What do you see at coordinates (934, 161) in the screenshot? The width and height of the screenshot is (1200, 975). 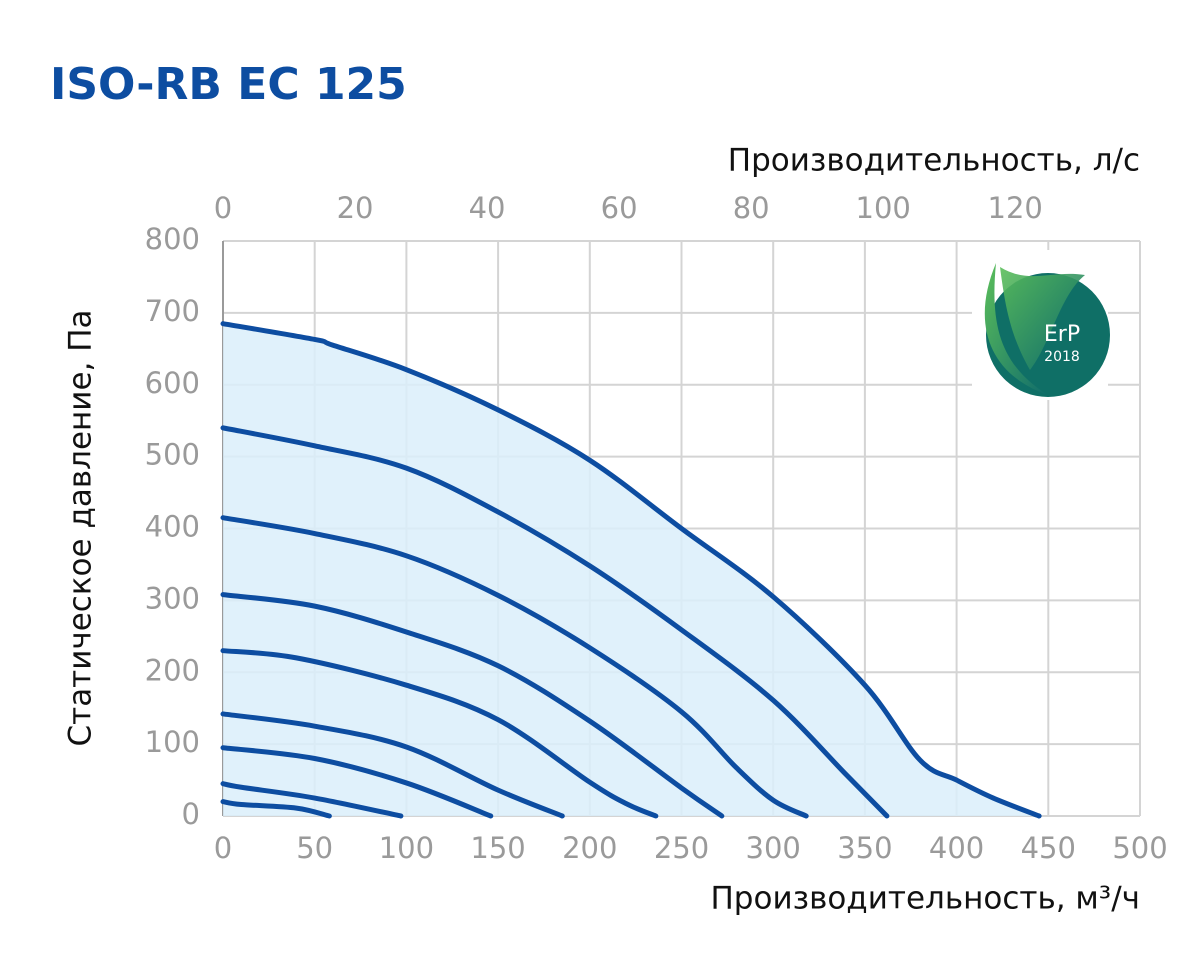 I see `x2-axis-title: Производительность, л/с` at bounding box center [934, 161].